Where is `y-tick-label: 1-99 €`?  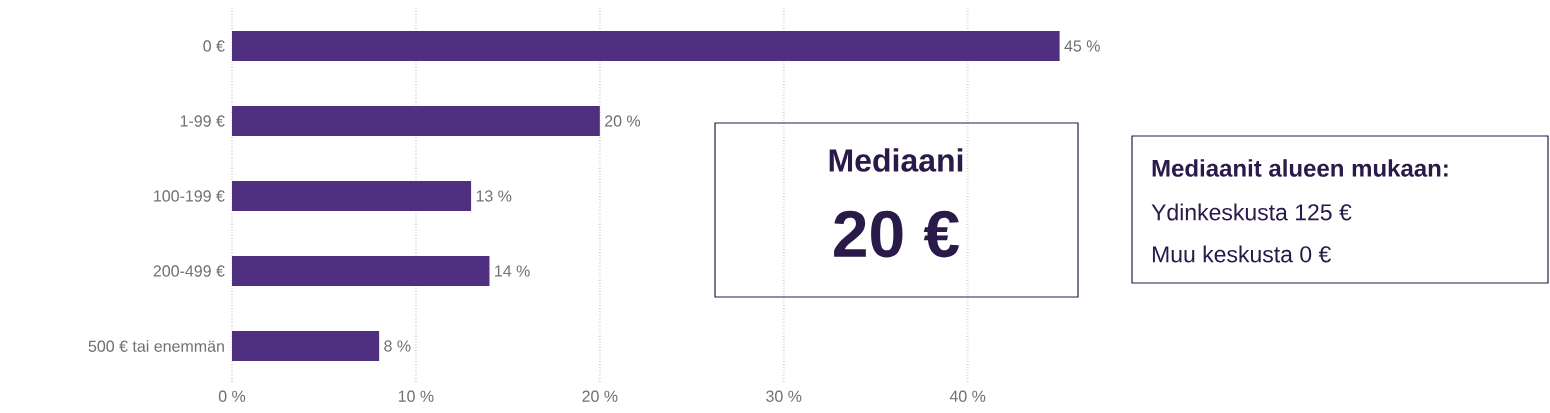
y-tick-label: 1-99 € is located at coordinates (202, 121).